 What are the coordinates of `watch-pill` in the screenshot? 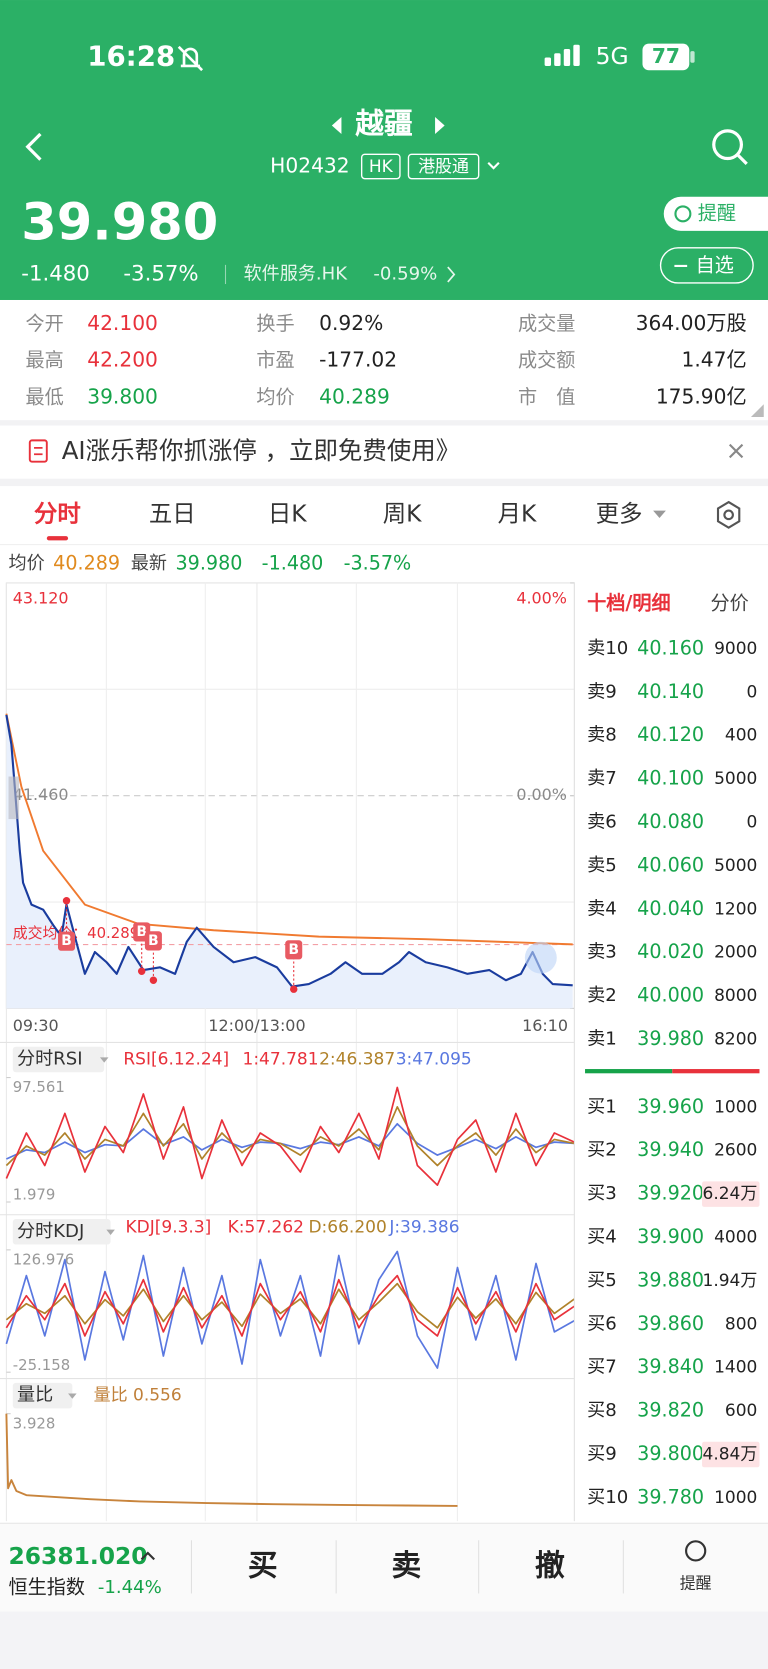 It's located at (706, 265).